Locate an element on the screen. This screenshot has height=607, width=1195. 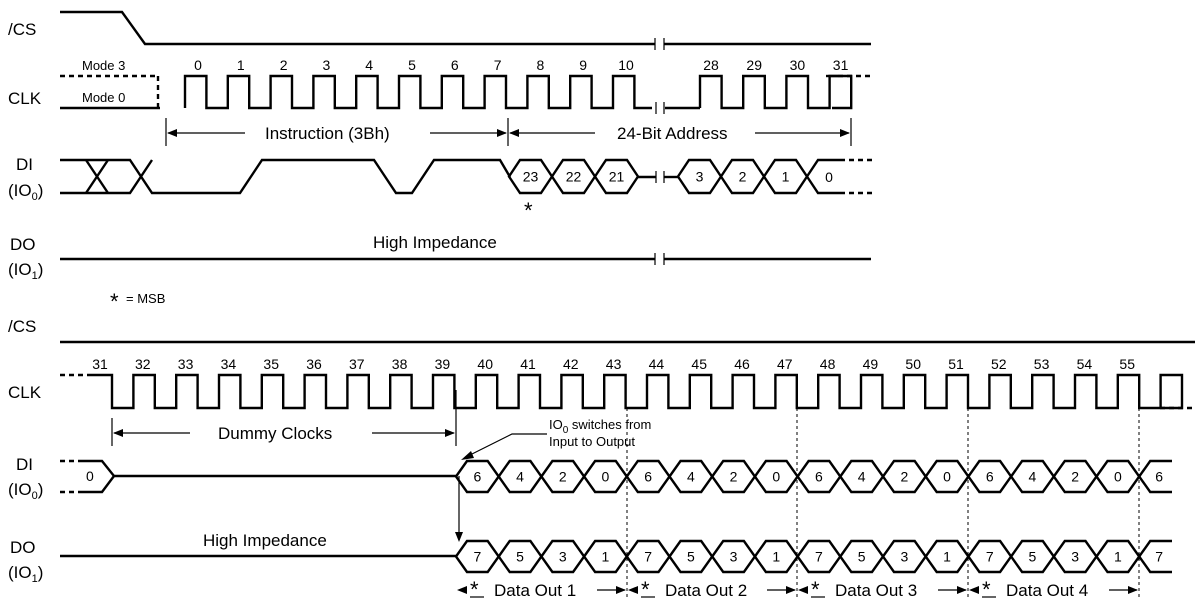
di-output-last-top is located at coordinates (1155, 468).